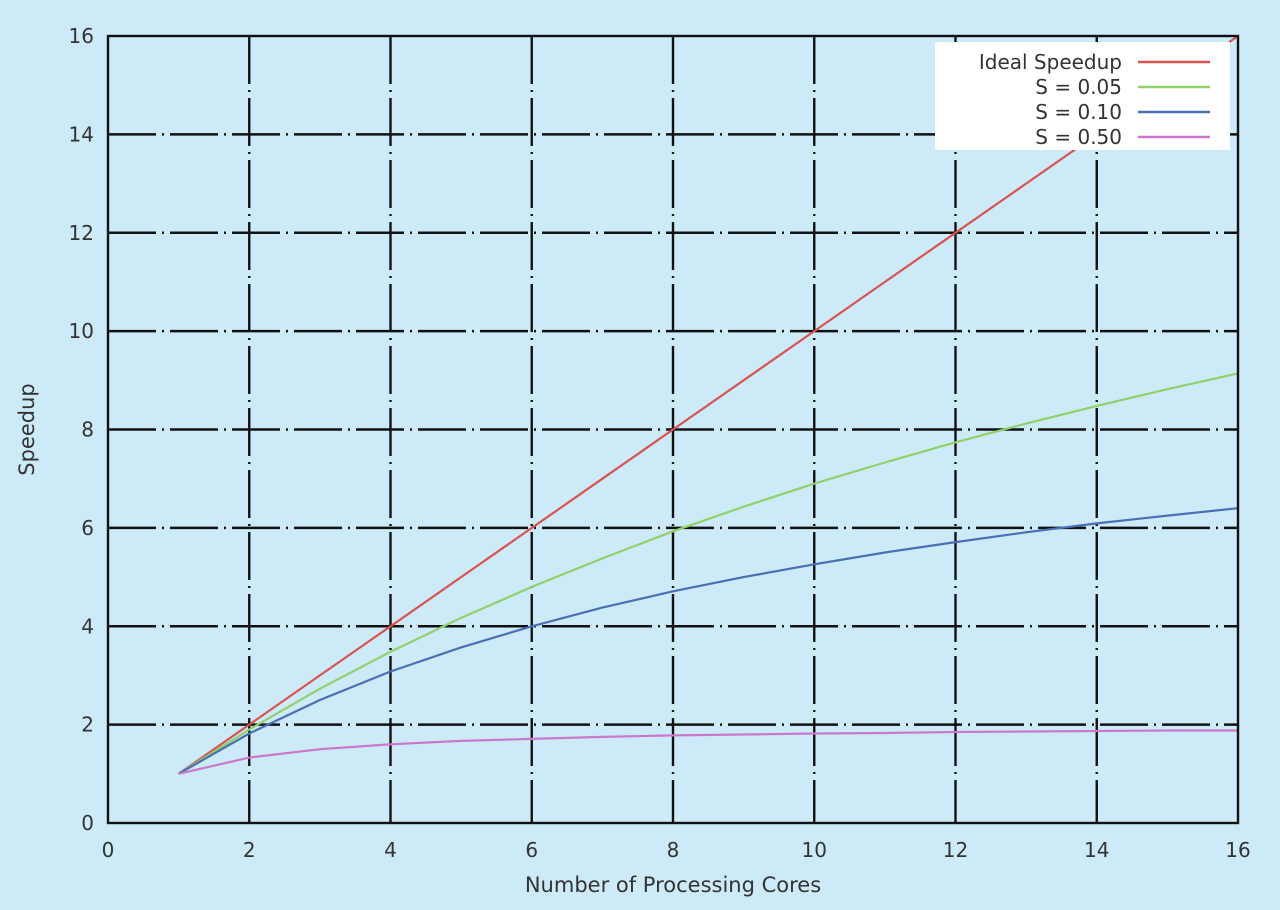 This screenshot has width=1280, height=910. Describe the element at coordinates (1078, 137) in the screenshot. I see `legend-label: S = 0.50` at that location.